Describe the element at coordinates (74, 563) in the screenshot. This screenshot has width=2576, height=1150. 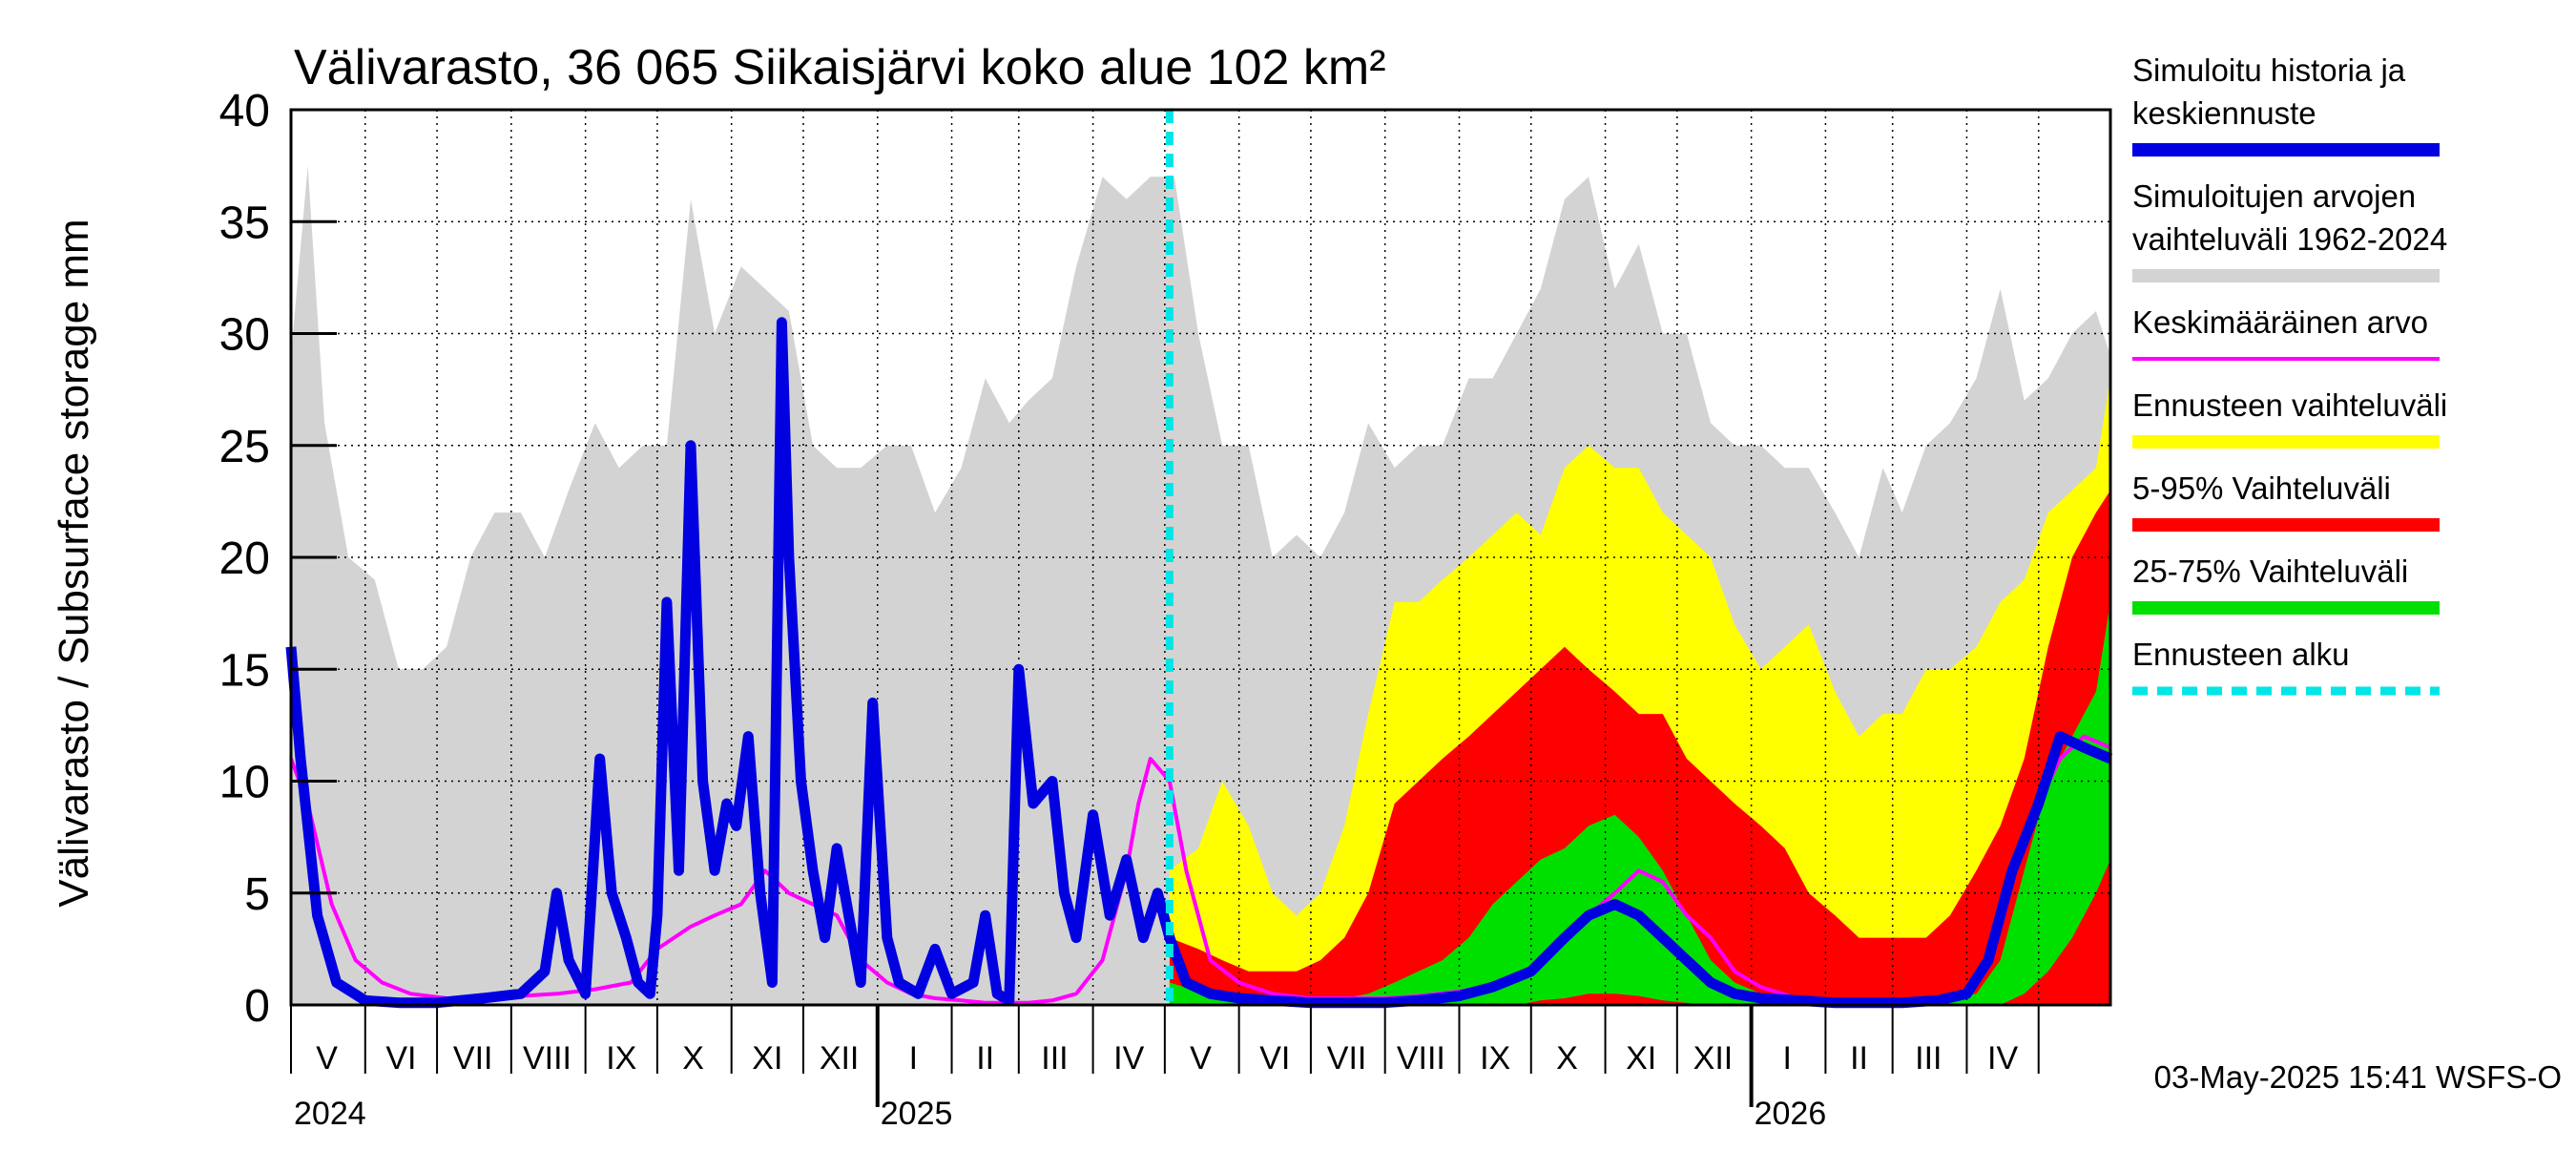
I see `y-axis-label: Välivarasto / Subsurface storage mm` at that location.